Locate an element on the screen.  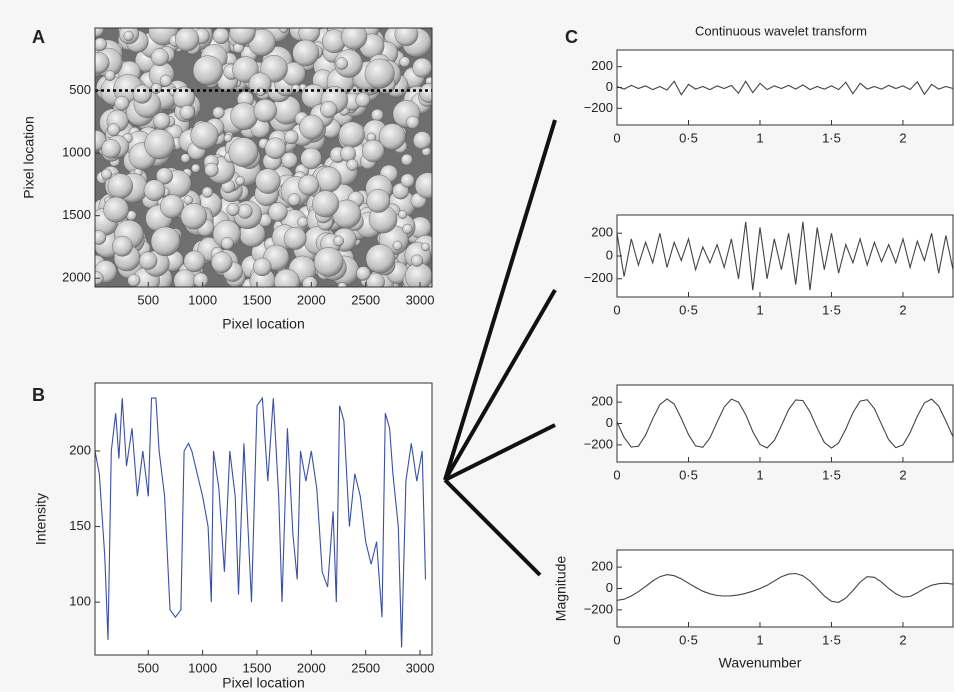
x-tick-label: 2000 is located at coordinates (311, 667).